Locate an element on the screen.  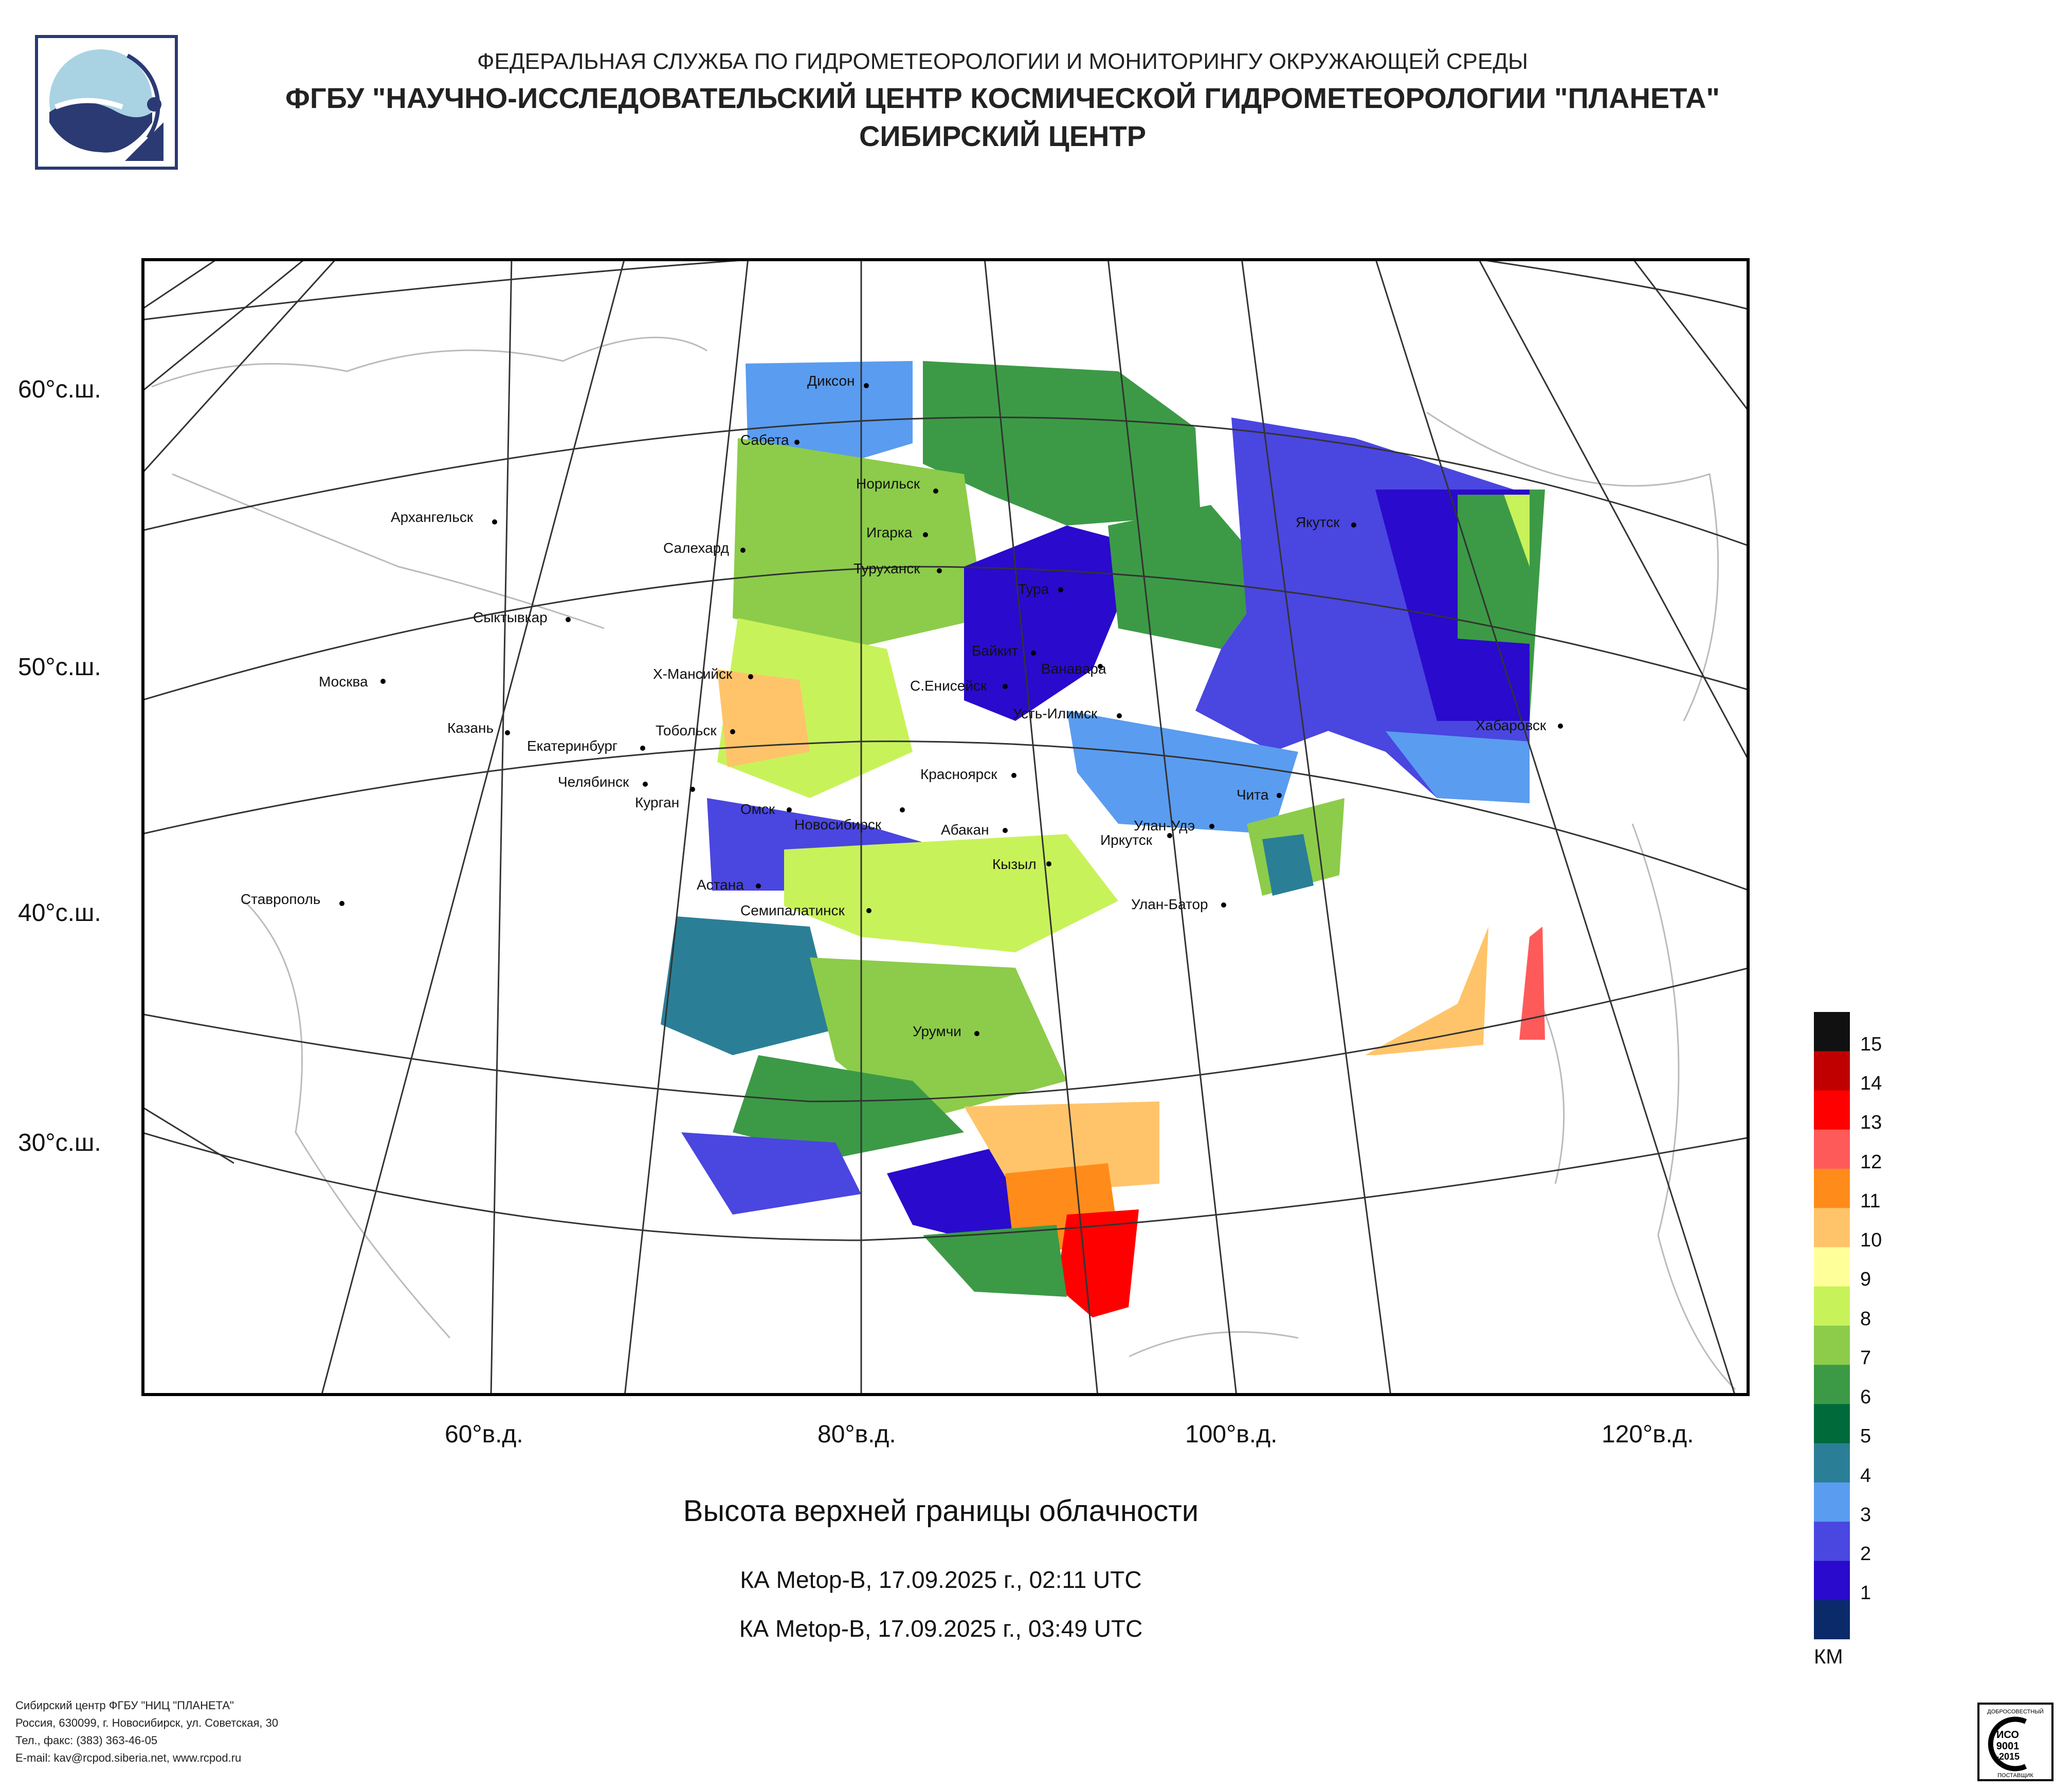
city-label: Казань is located at coordinates (470, 728).